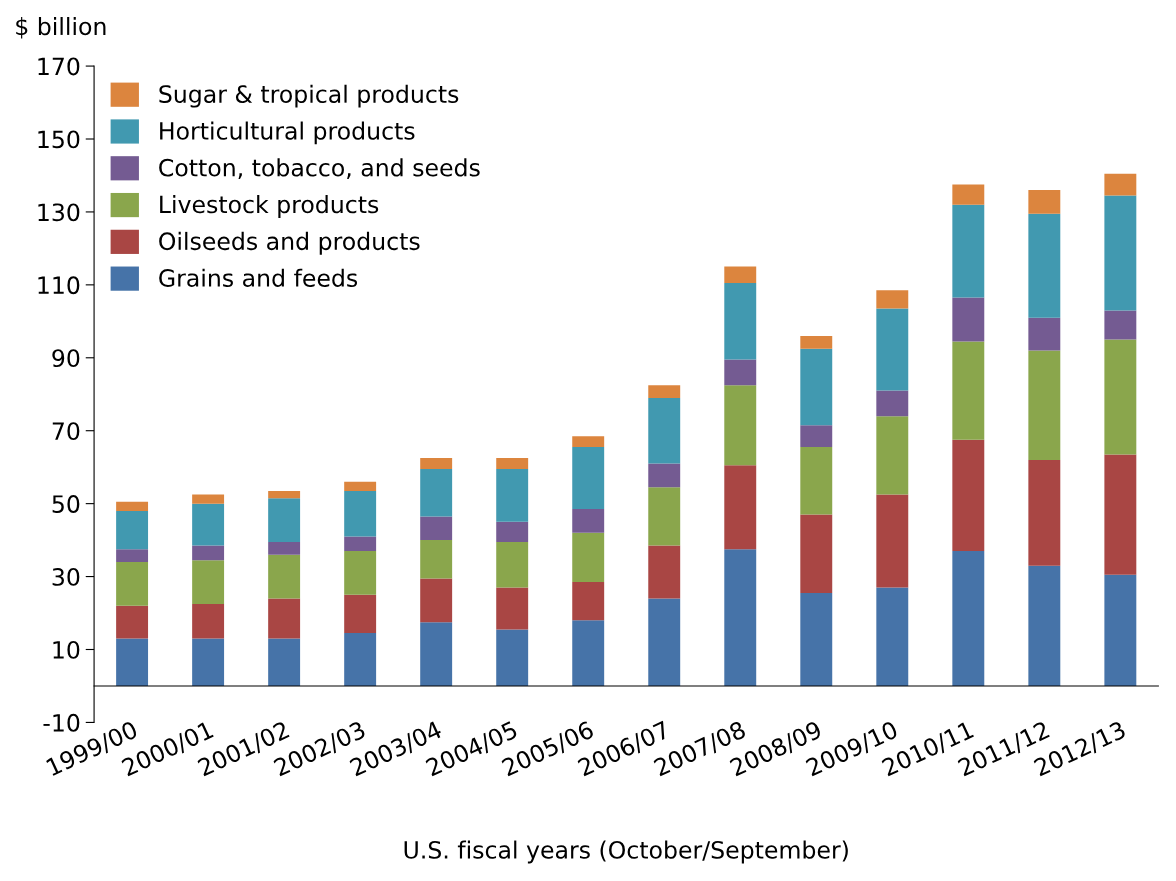  What do you see at coordinates (626, 852) in the screenshot?
I see `x-axis-title: U.S. fiscal years (October/September)` at bounding box center [626, 852].